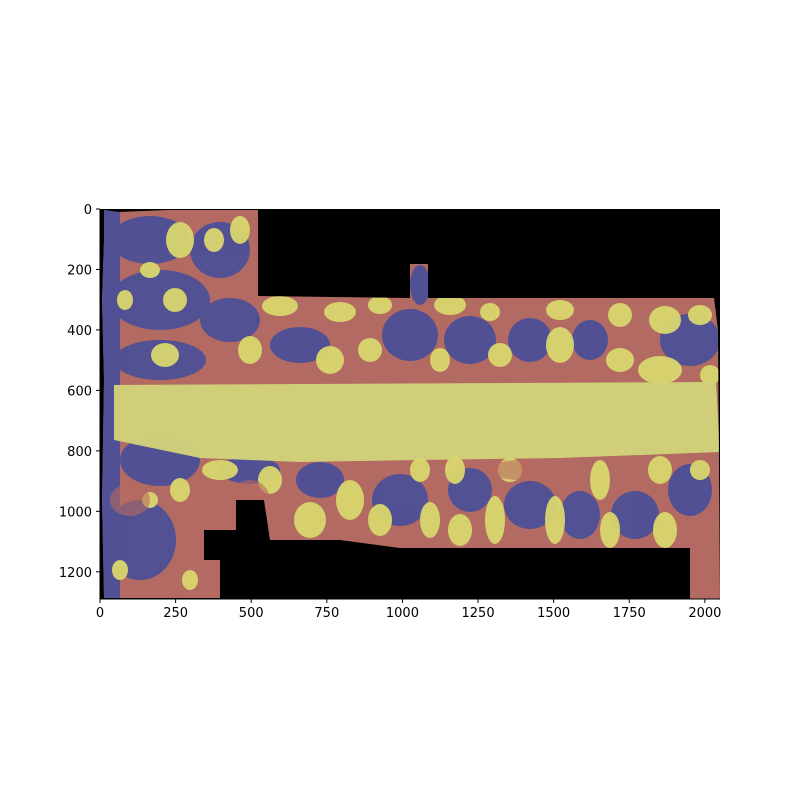 Image resolution: width=800 pixels, height=800 pixels. Describe the element at coordinates (417, 422) in the screenshot. I see `central-band` at that location.